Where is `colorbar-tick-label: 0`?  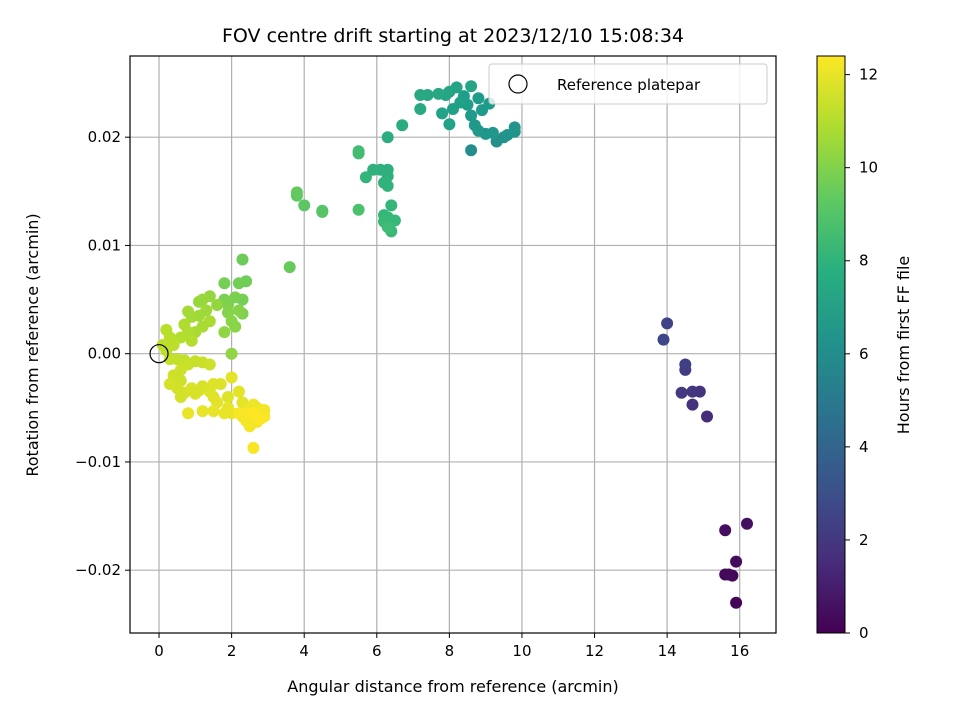
colorbar-tick-label: 0 is located at coordinates (864, 633).